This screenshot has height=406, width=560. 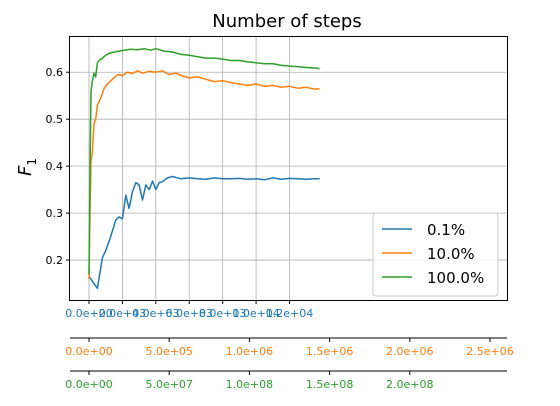 What do you see at coordinates (249, 384) in the screenshot?
I see `x-axis-3-tick-label-2: 1.0e+08` at bounding box center [249, 384].